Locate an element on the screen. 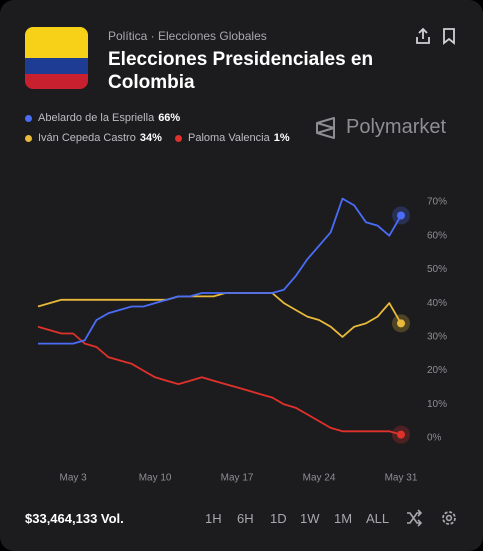 The width and height of the screenshot is (483, 551). y-tick-label: 50% is located at coordinates (437, 269).